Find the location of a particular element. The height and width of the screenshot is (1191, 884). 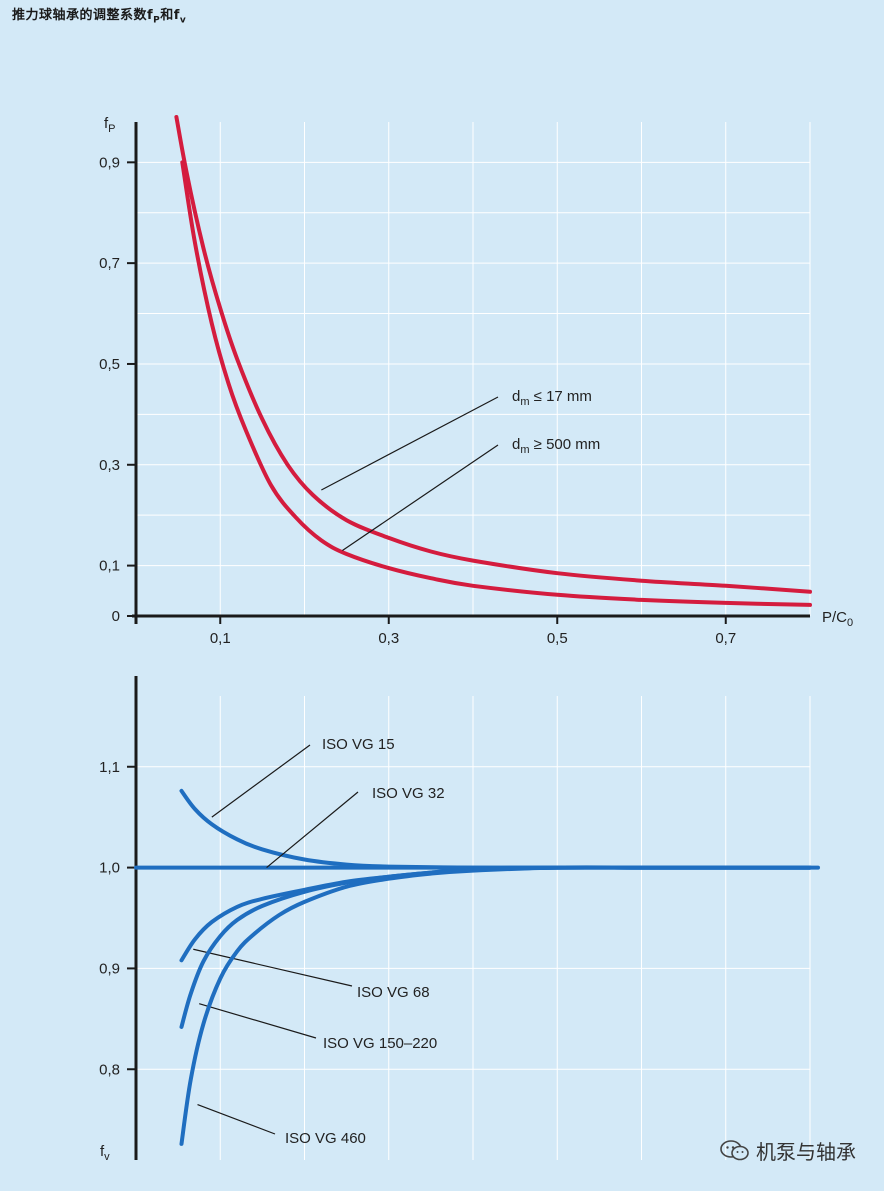

series-label: ISO VG 150–220 is located at coordinates (380, 1043).